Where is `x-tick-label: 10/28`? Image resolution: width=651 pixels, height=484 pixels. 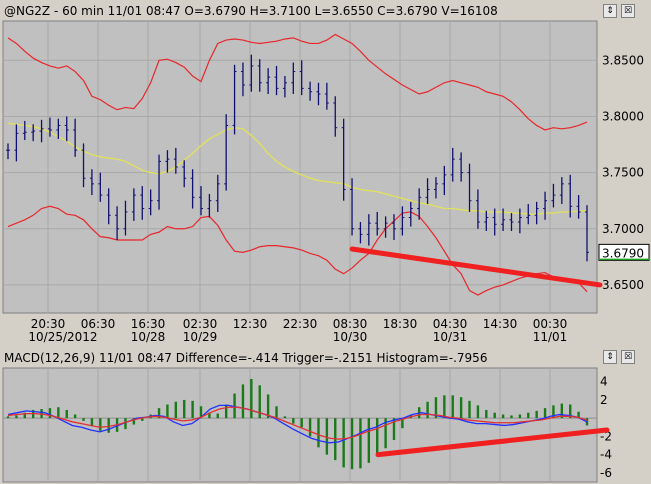 x-tick-label: 10/28 is located at coordinates (148, 337).